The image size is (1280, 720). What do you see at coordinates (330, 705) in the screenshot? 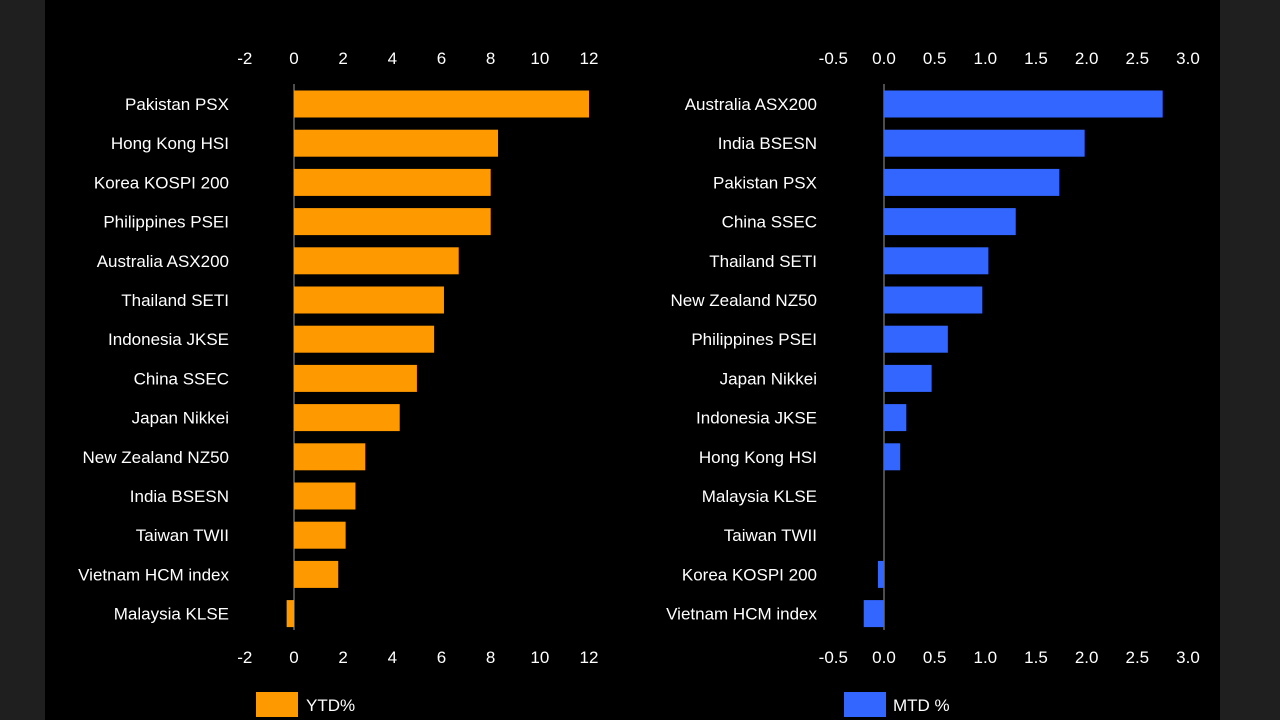
I see `legend-label: YTD%` at bounding box center [330, 705].